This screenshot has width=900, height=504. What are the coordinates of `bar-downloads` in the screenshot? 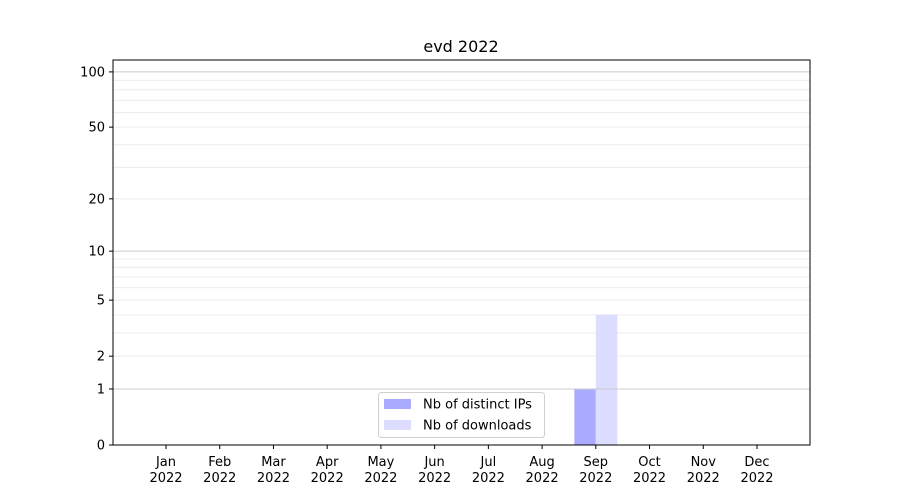 It's located at (606, 379).